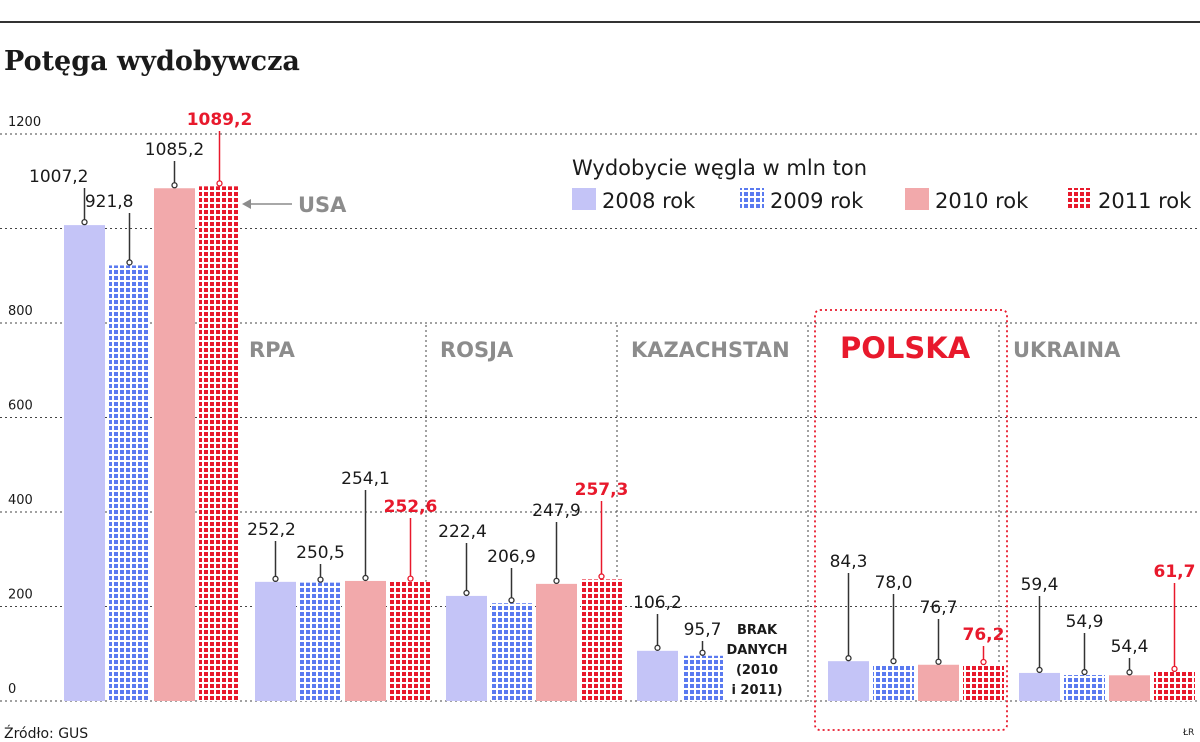 Image resolution: width=1200 pixels, height=742 pixels. Describe the element at coordinates (1040, 585) in the screenshot. I see `value-label: 59,4` at that location.